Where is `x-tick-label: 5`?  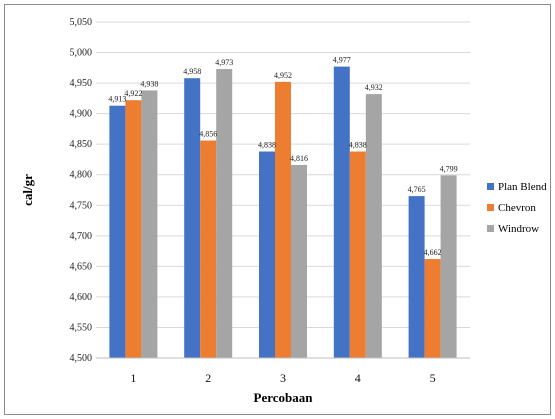
x-tick-label: 5 is located at coordinates (433, 378).